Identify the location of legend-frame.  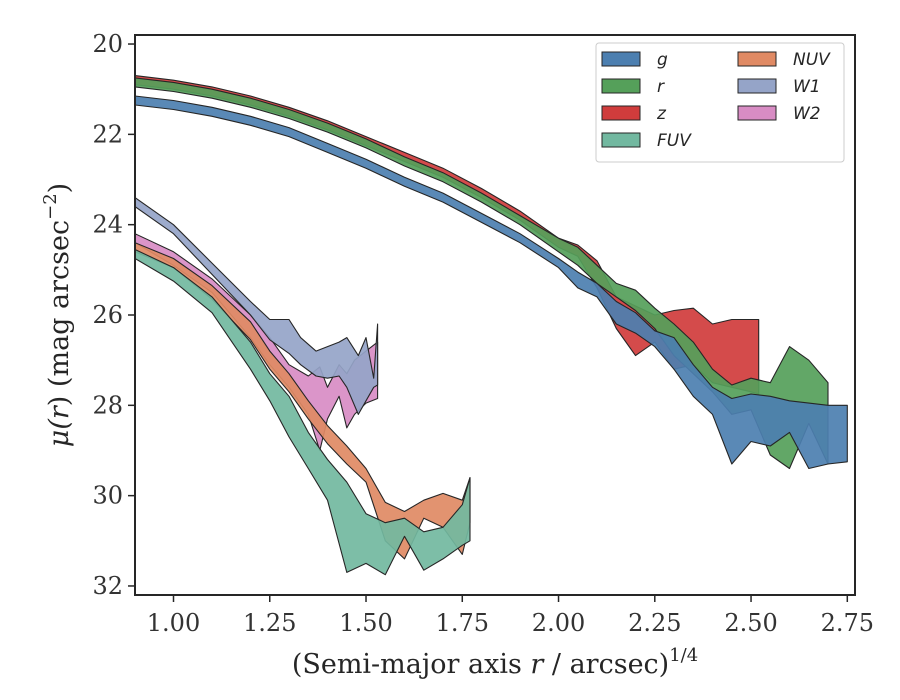
(720, 102).